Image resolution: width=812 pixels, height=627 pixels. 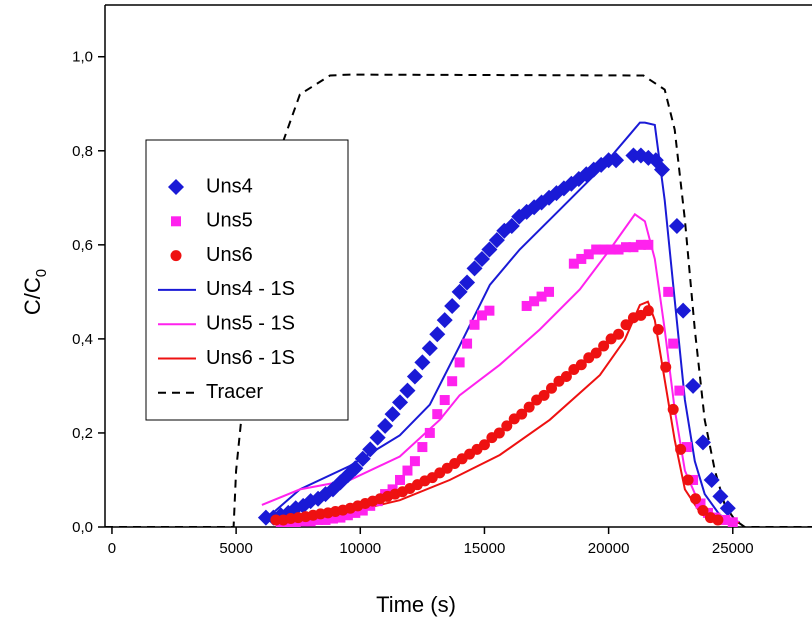 I want to click on x-tick-label: 15000, so click(x=485, y=548).